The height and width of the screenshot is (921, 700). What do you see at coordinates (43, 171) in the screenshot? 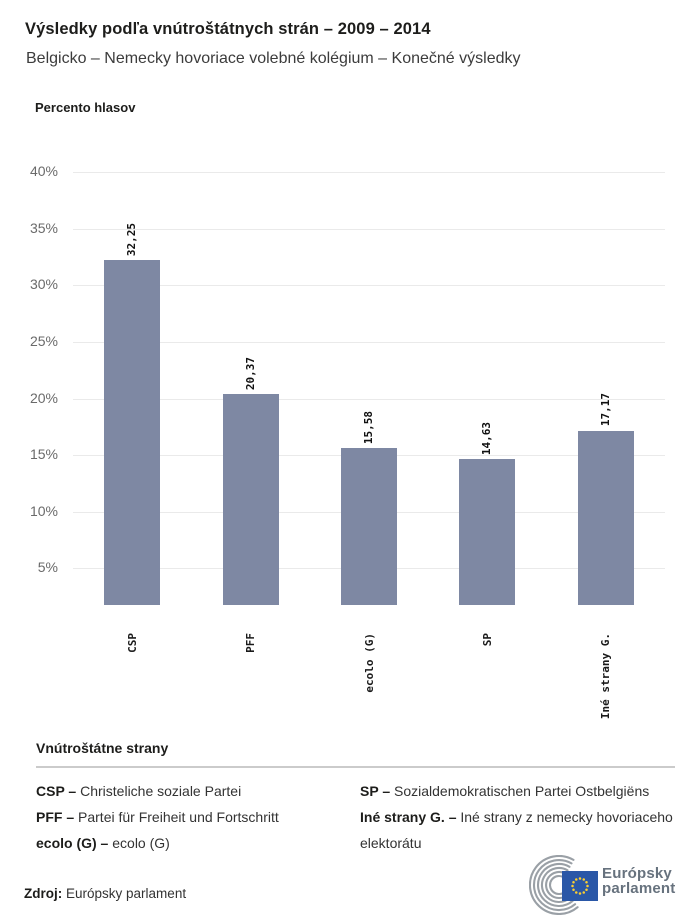
I see `y-tick-label: 40%` at bounding box center [43, 171].